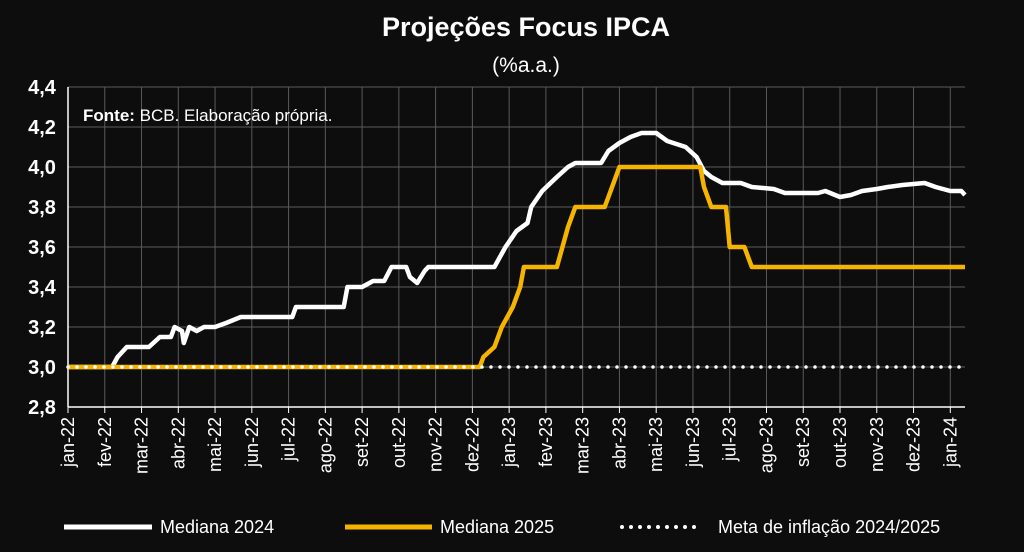  What do you see at coordinates (142, 445) in the screenshot?
I see `x-tick-label: mar-22` at bounding box center [142, 445].